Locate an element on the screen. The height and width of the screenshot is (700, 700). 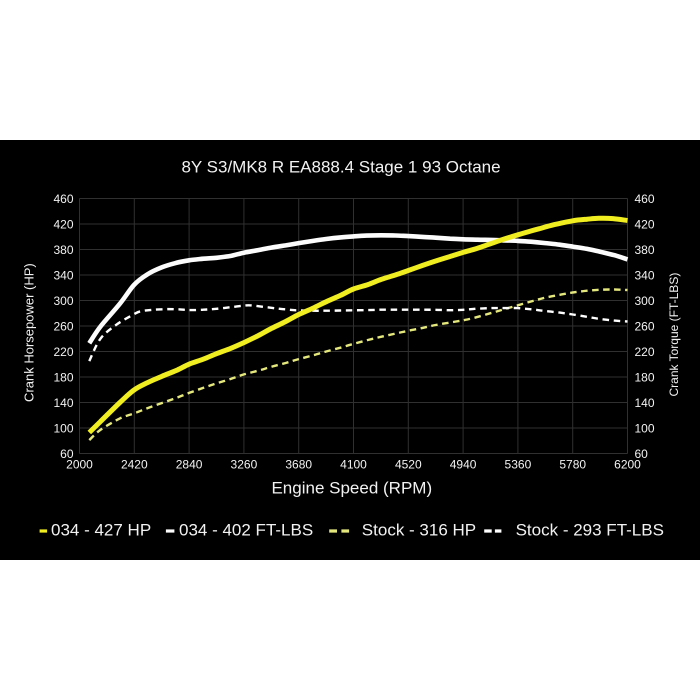
svg-text: Engine Speed (RPM) is located at coordinates (351, 487).